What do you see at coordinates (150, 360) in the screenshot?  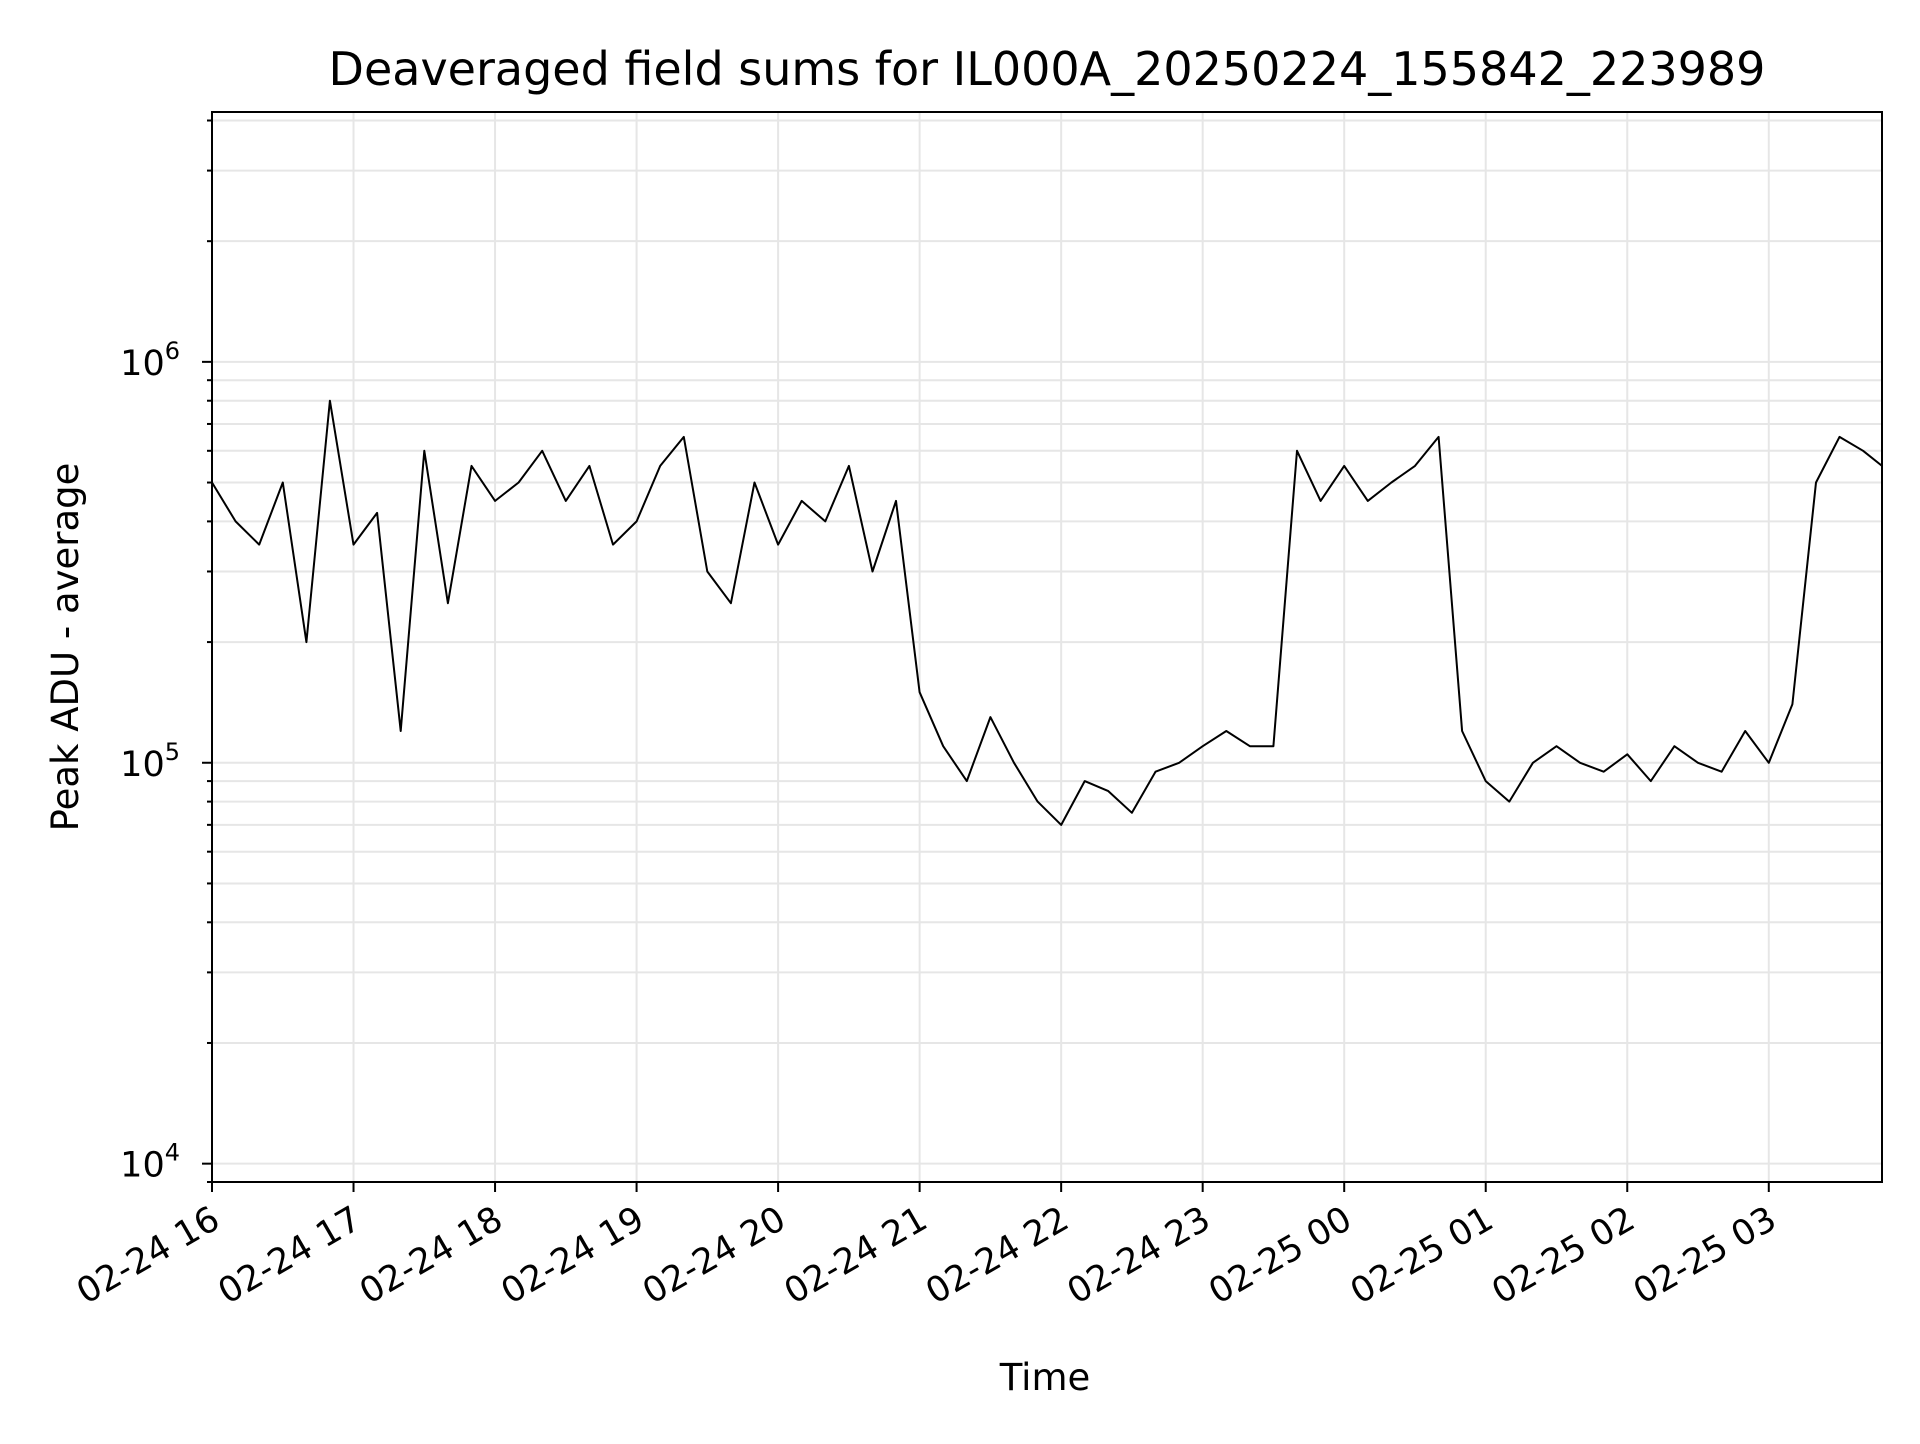 I see `y-tick-label: 10⁶` at bounding box center [150, 360].